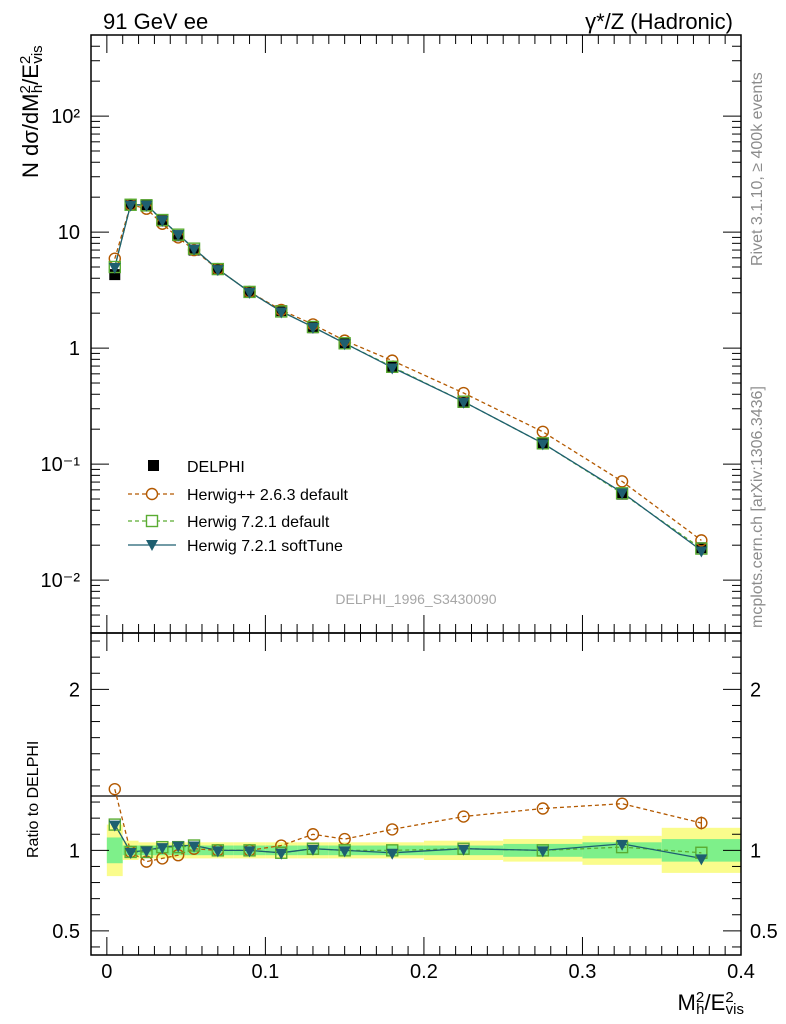 The height and width of the screenshot is (1024, 786). Describe the element at coordinates (74, 851) in the screenshot. I see `ratio-y-tick-label: 1` at that location.